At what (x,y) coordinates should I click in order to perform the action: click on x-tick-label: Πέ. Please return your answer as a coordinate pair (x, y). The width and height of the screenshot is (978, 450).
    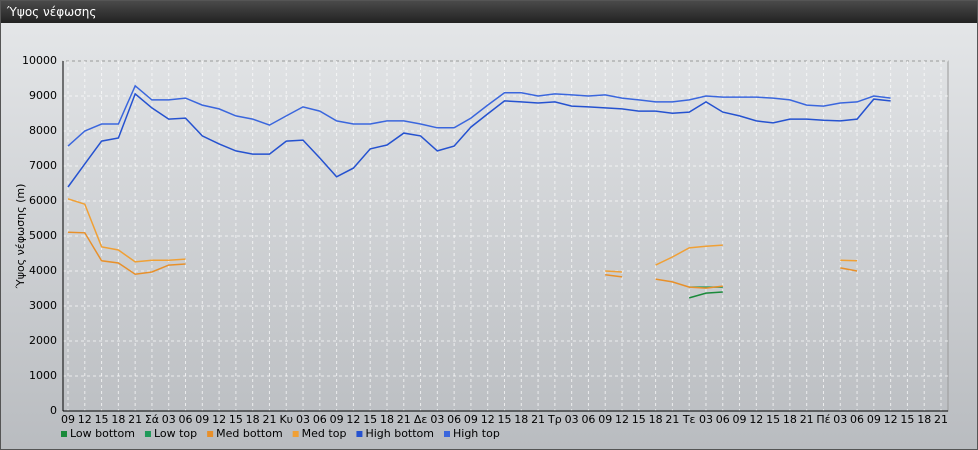
    Looking at the image, I should click on (823, 419).